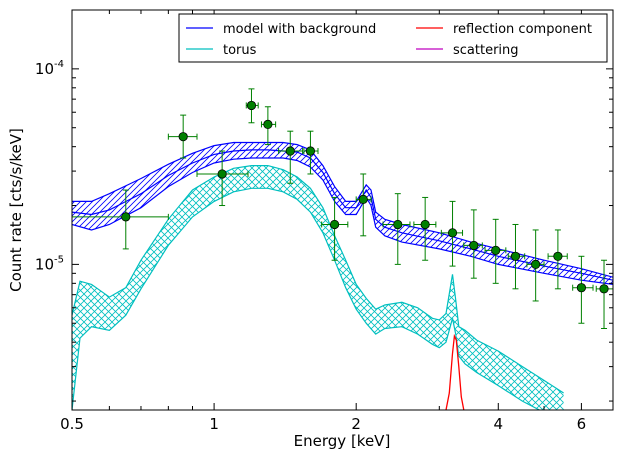 The height and width of the screenshot is (463, 624). I want to click on x-tick-label: 2, so click(356, 424).